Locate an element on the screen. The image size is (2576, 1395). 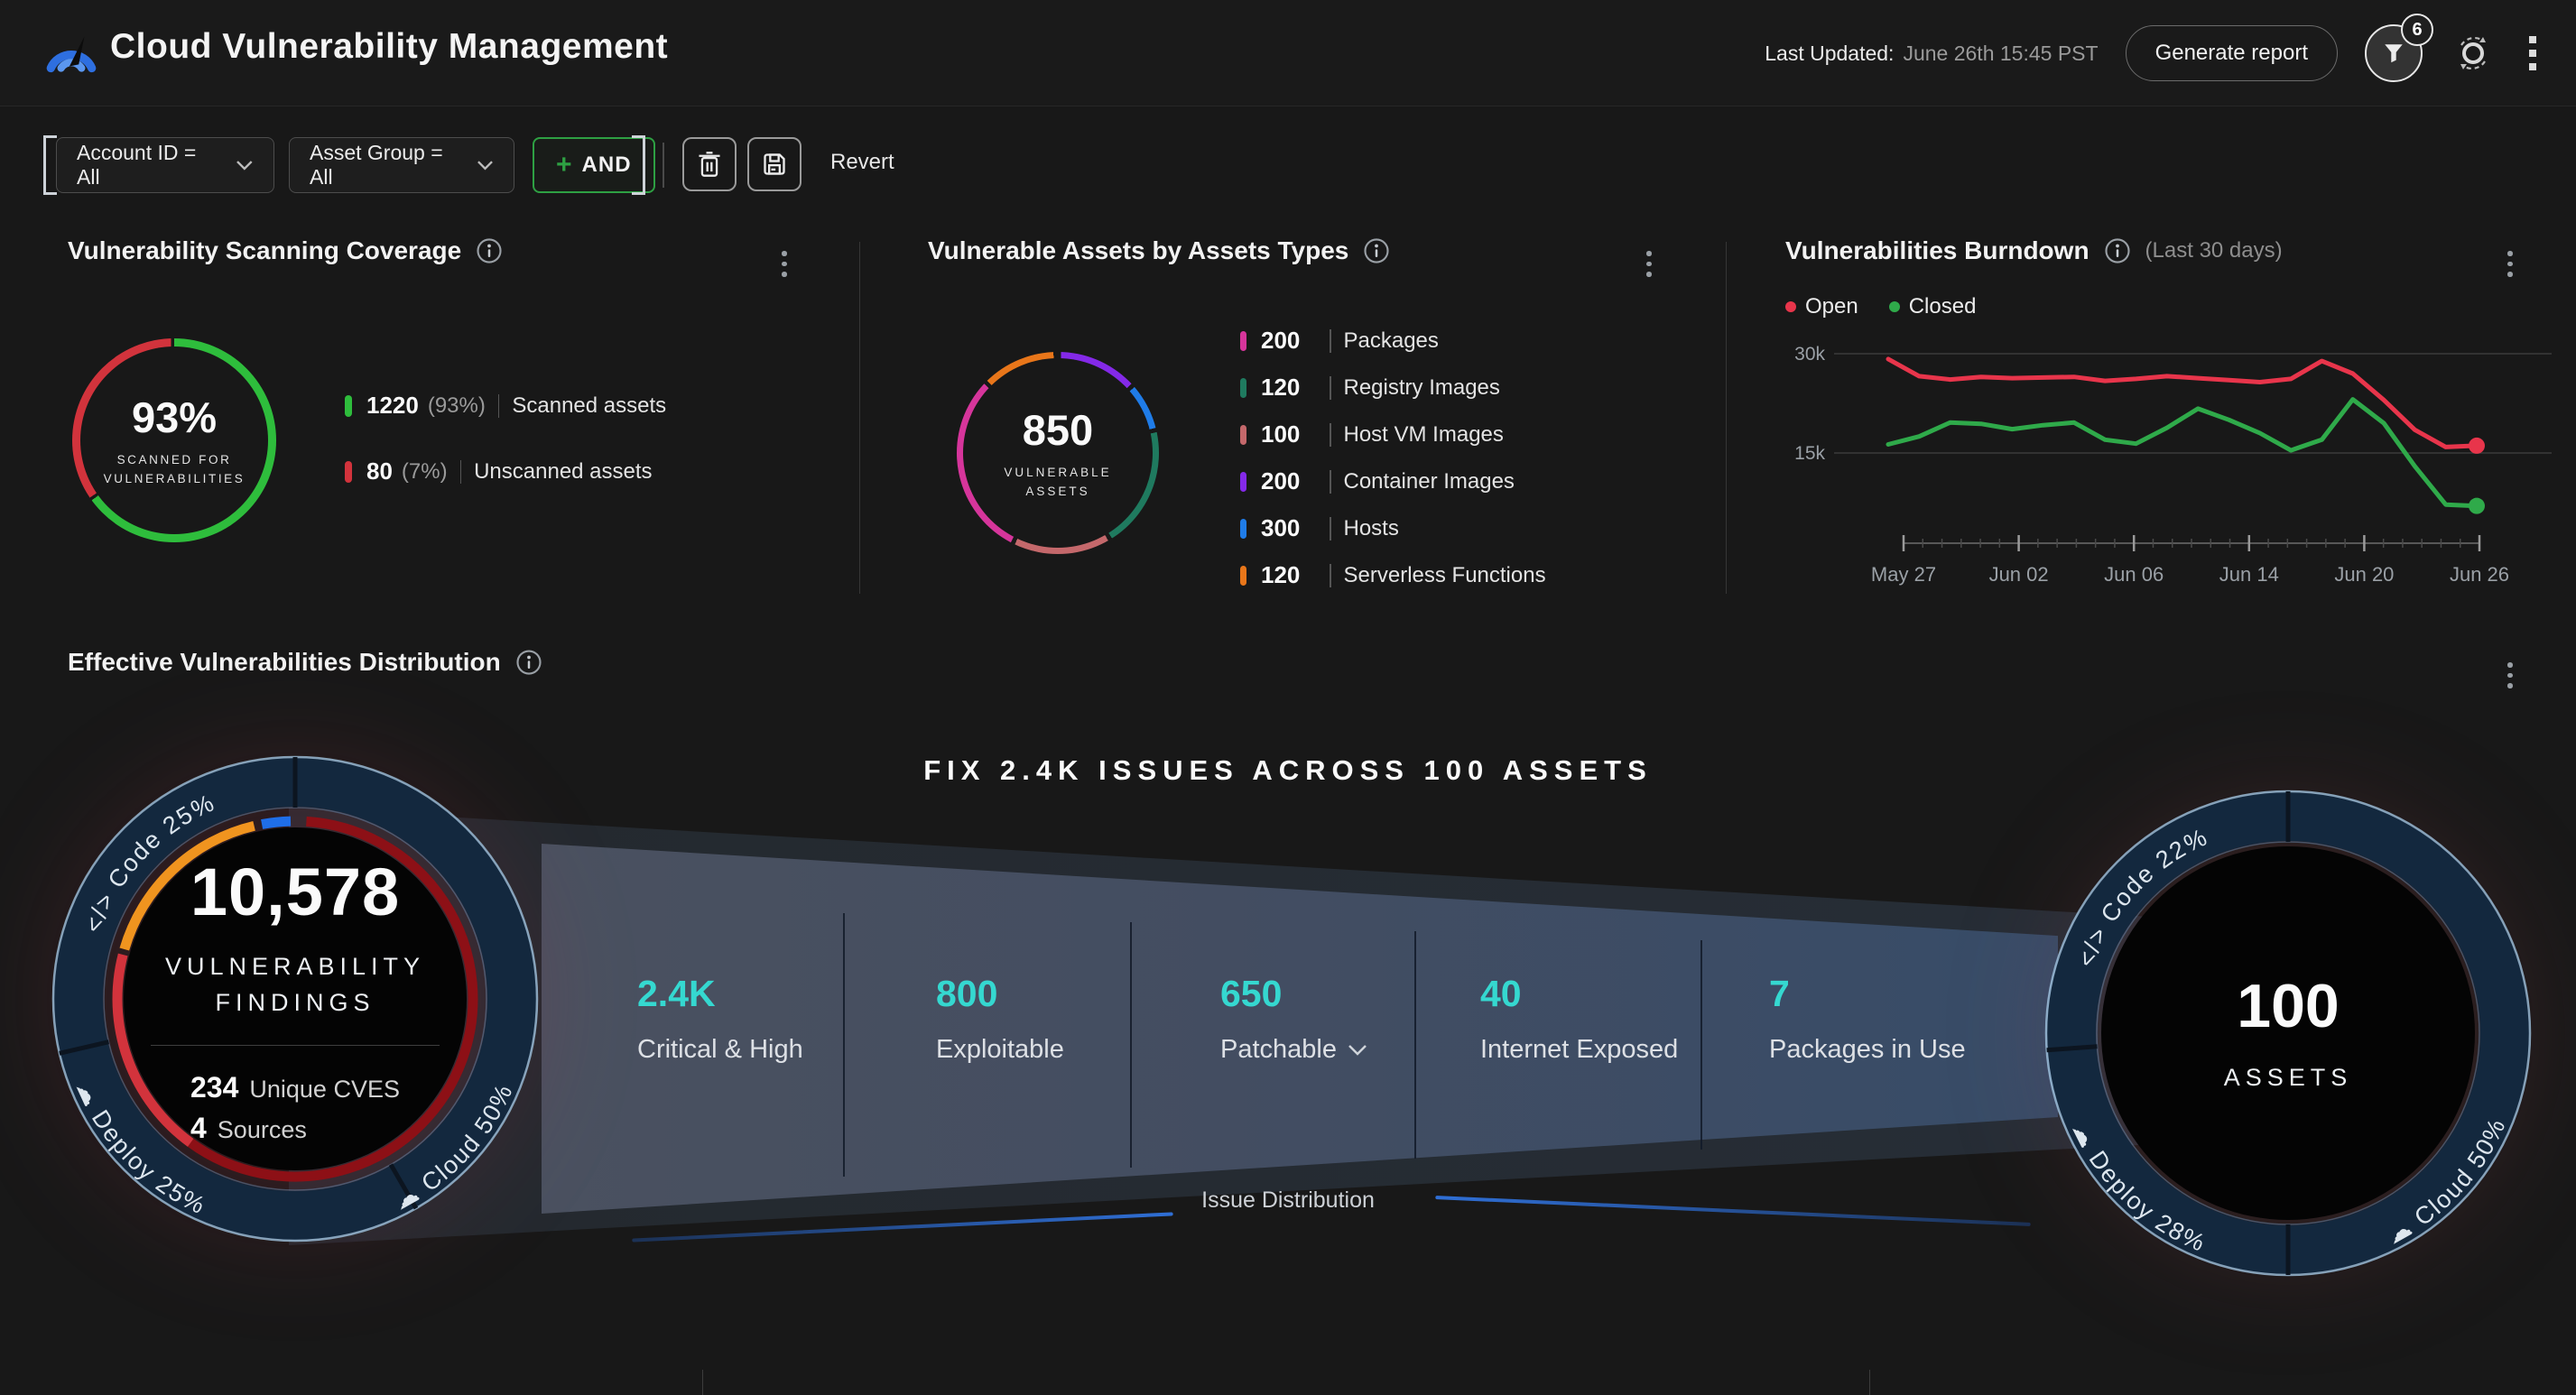
issue-distribution-label: Issue Distribution is located at coordinates (1288, 1200).